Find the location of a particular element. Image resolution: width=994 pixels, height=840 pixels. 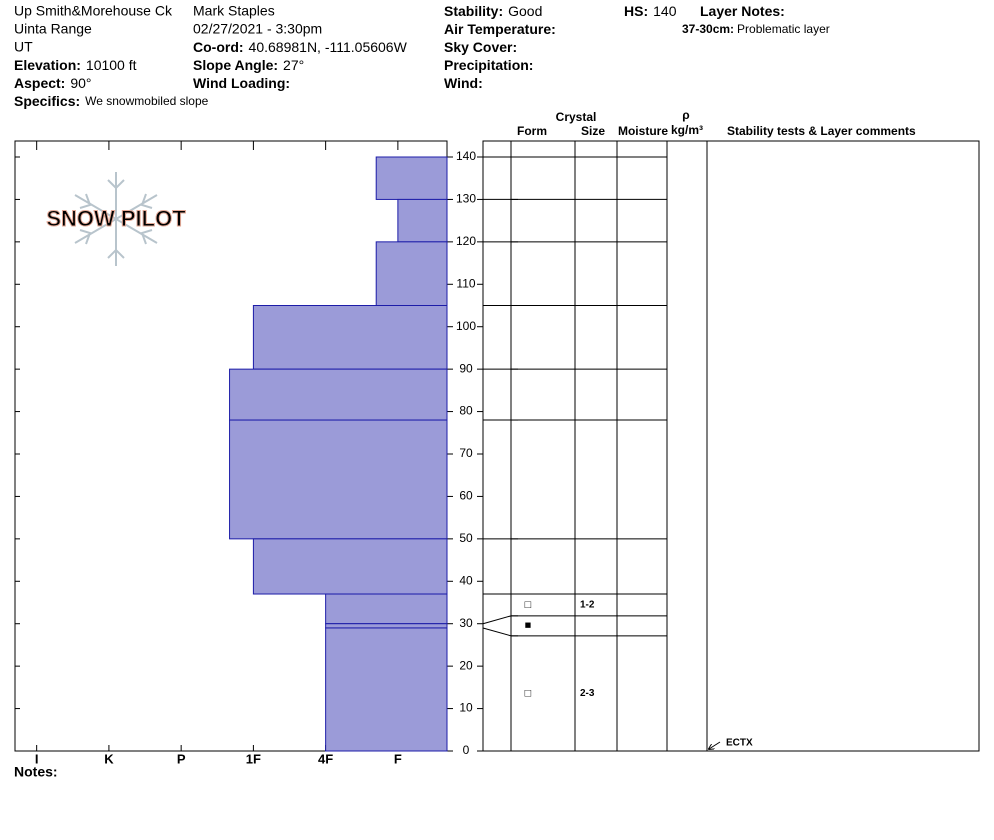

col-form: Form is located at coordinates (532, 131).